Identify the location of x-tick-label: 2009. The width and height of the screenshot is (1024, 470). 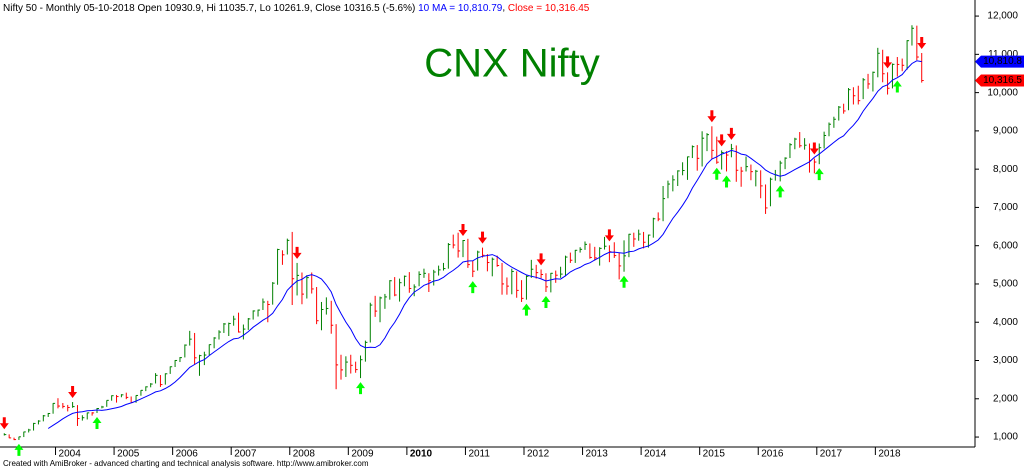
(362, 454).